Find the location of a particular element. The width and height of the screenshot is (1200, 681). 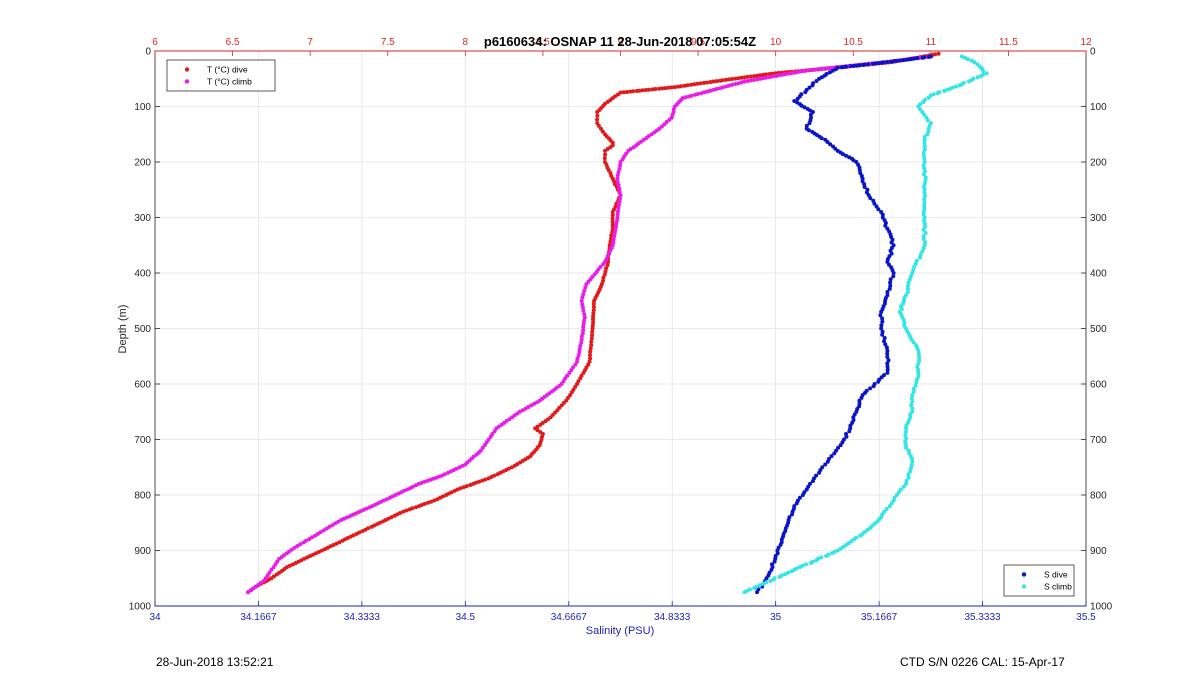

legend-box is located at coordinates (1039, 580).